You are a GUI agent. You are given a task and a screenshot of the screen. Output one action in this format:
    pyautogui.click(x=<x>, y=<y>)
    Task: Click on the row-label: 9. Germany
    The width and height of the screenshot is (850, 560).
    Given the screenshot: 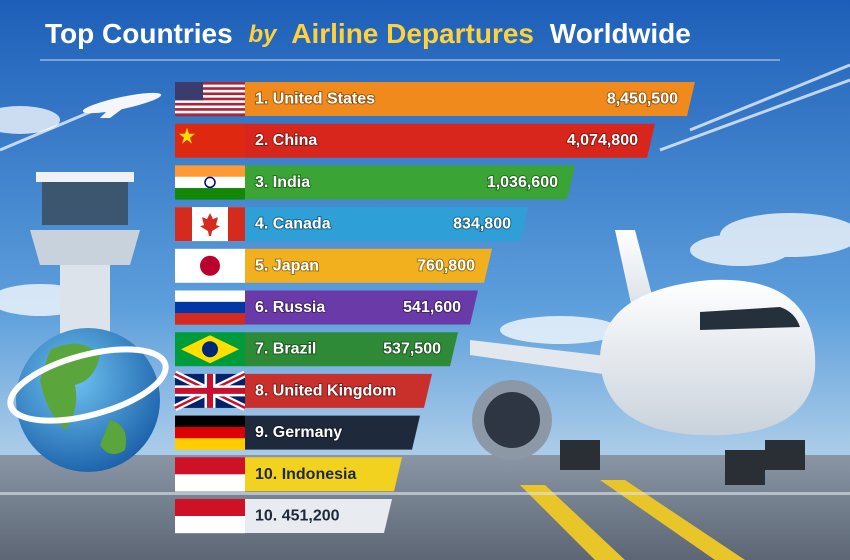 What is the action you would take?
    pyautogui.click(x=298, y=432)
    